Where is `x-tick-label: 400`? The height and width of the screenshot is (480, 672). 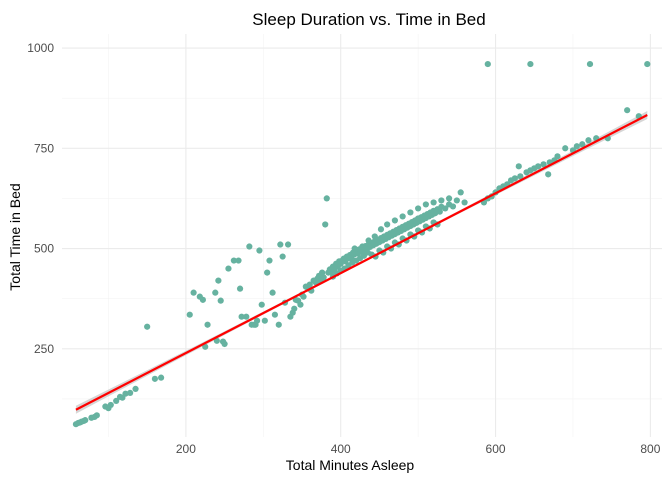
x-tick-label: 400 is located at coordinates (341, 449).